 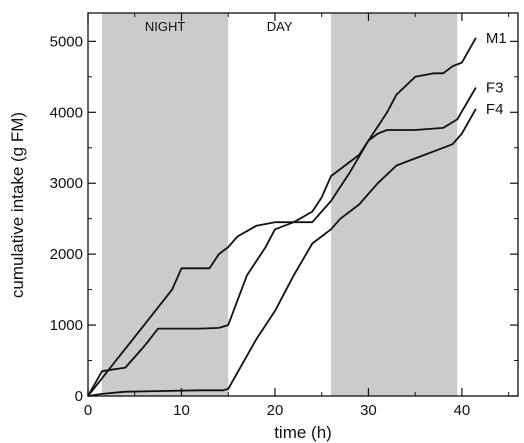 What do you see at coordinates (66, 112) in the screenshot?
I see `y-tick-label-4000: 4000` at bounding box center [66, 112].